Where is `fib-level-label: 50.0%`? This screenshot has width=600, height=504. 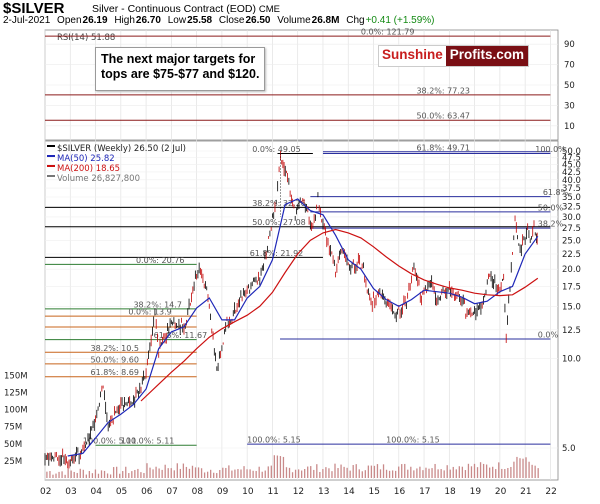
fib-level-label: 50.0% is located at coordinates (551, 207).